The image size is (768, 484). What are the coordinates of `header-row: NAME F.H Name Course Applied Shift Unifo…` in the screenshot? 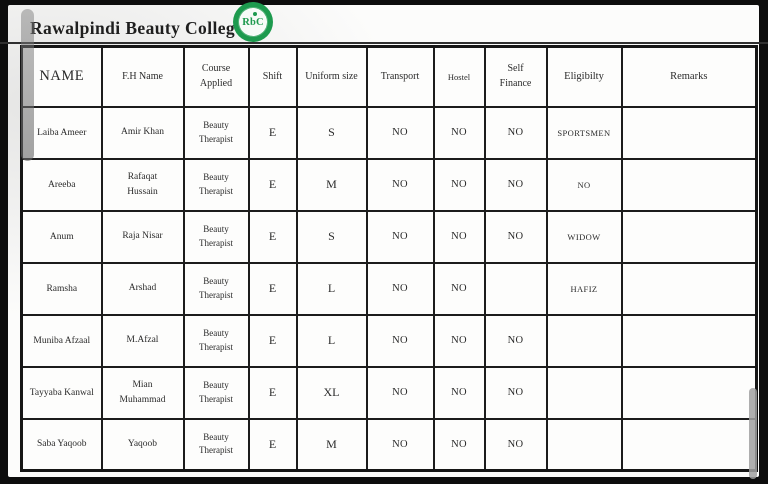 It's located at (389, 76).